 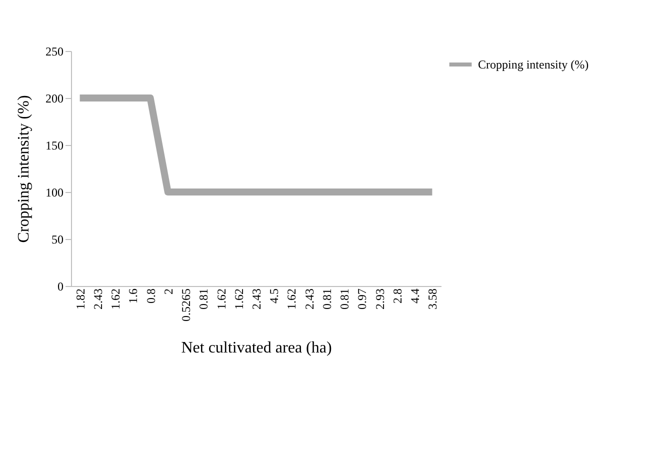 I want to click on y-tick-label: 200, so click(x=55, y=99).